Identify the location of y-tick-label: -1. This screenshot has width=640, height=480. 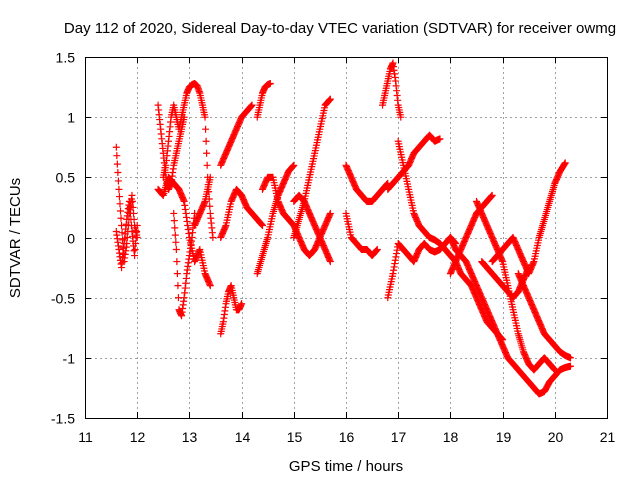
(69, 359).